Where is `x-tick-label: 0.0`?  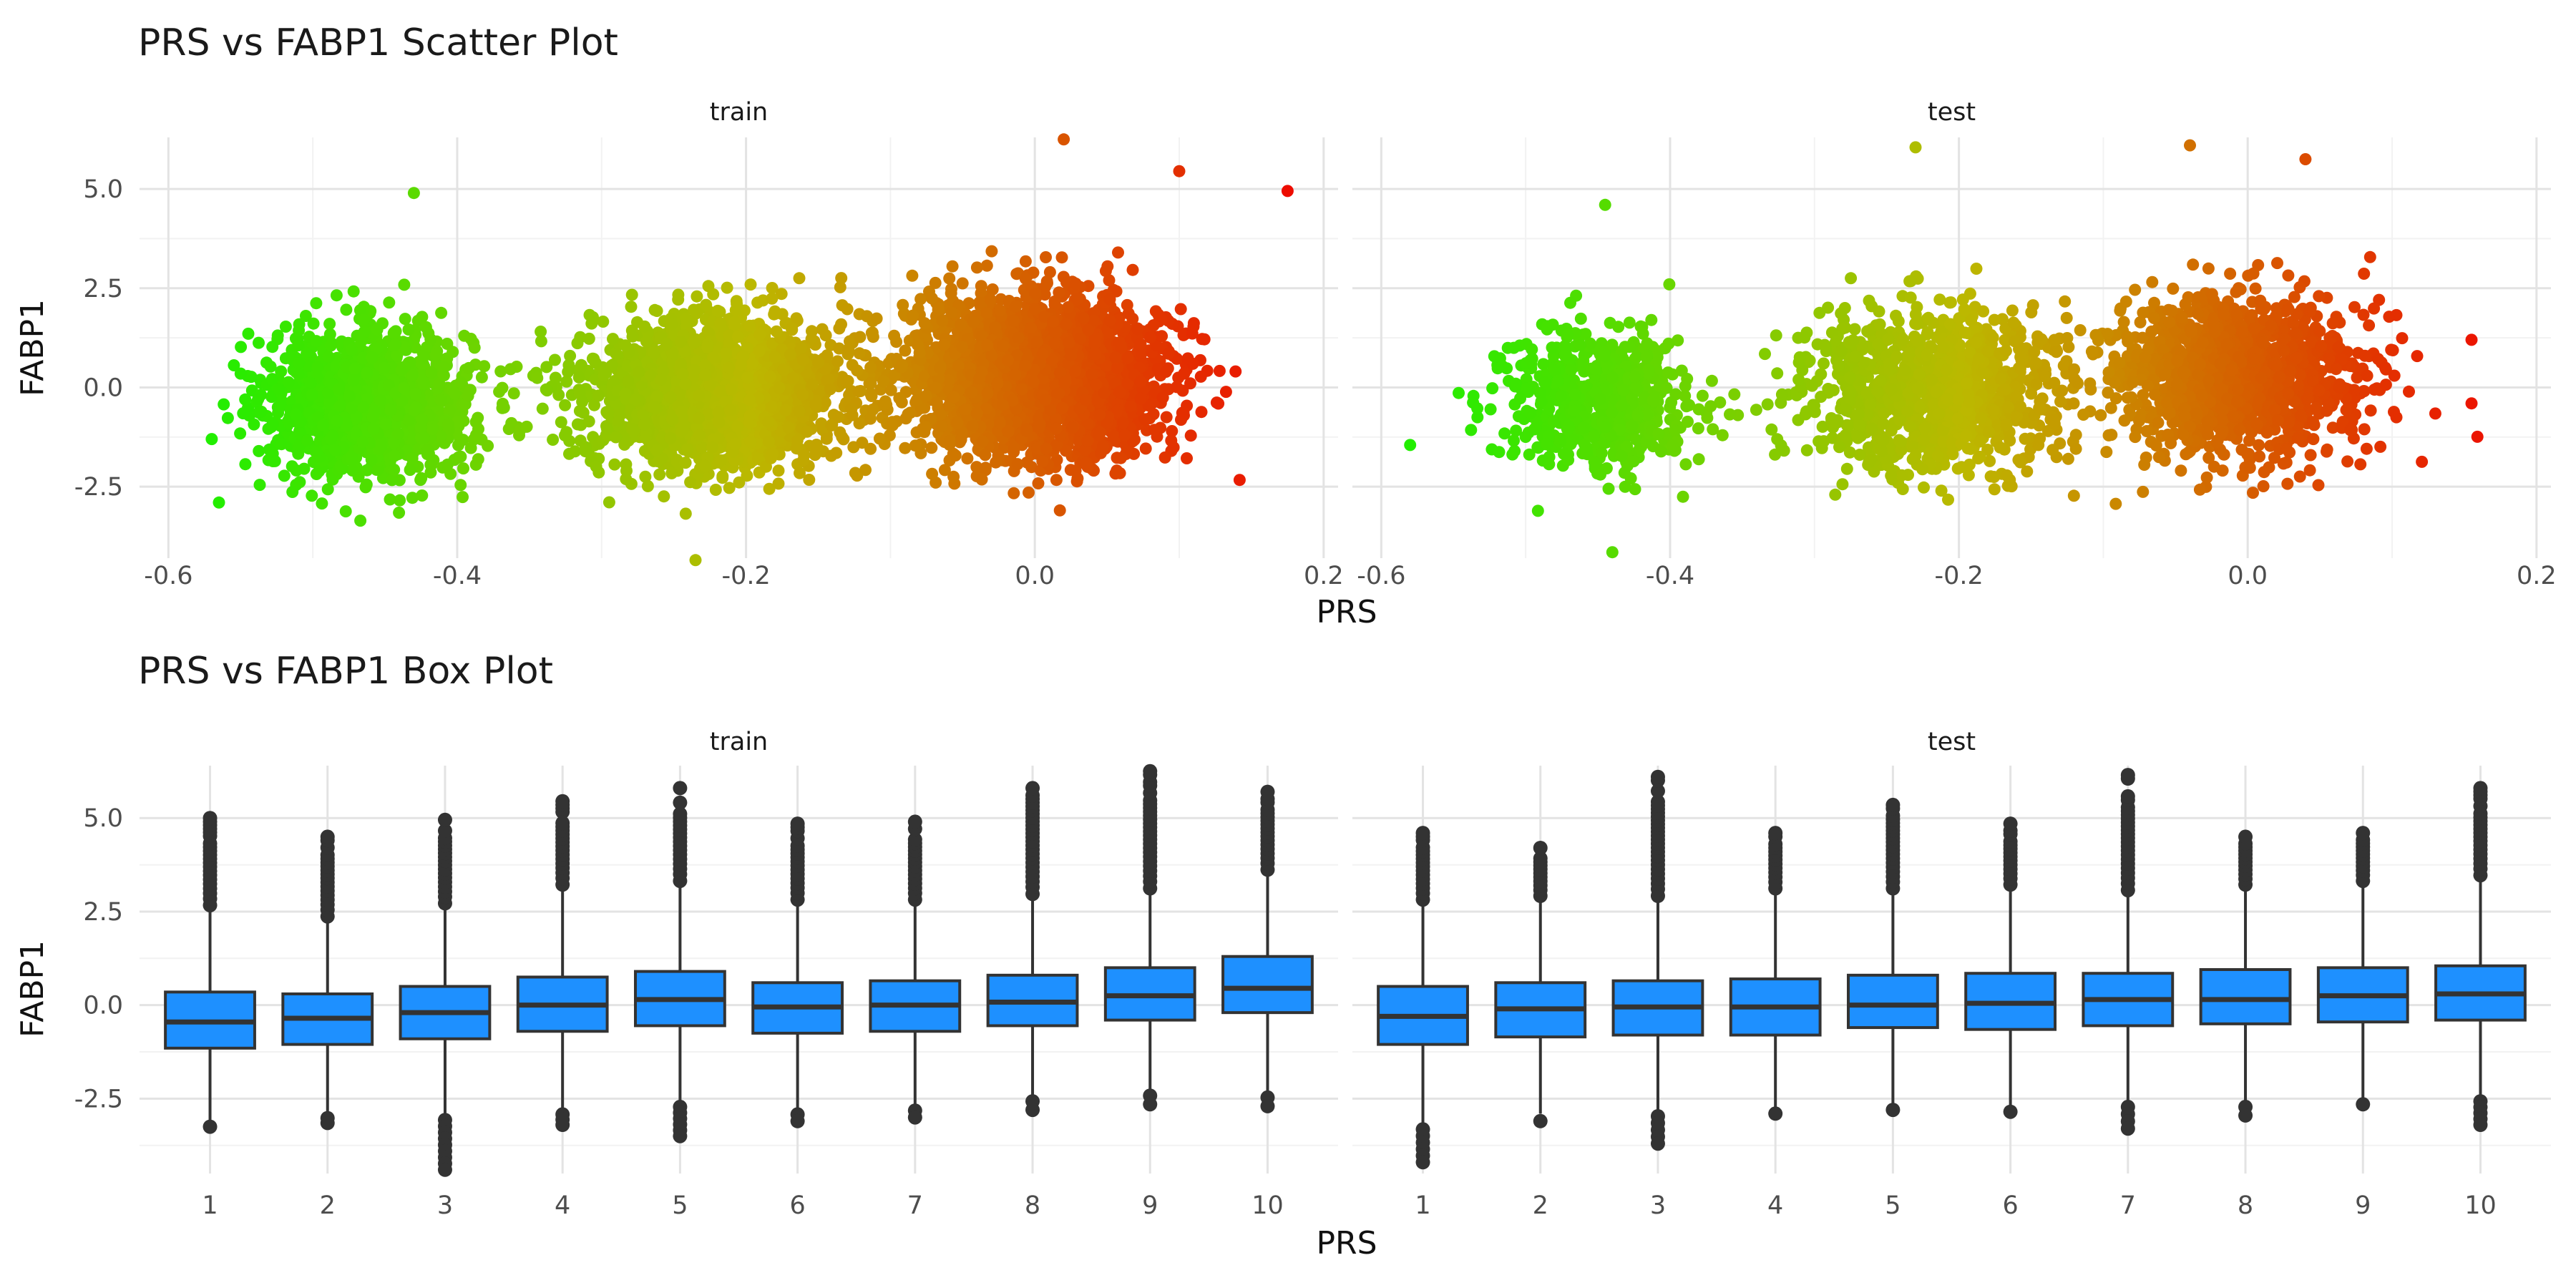 x-tick-label: 0.0 is located at coordinates (1035, 576).